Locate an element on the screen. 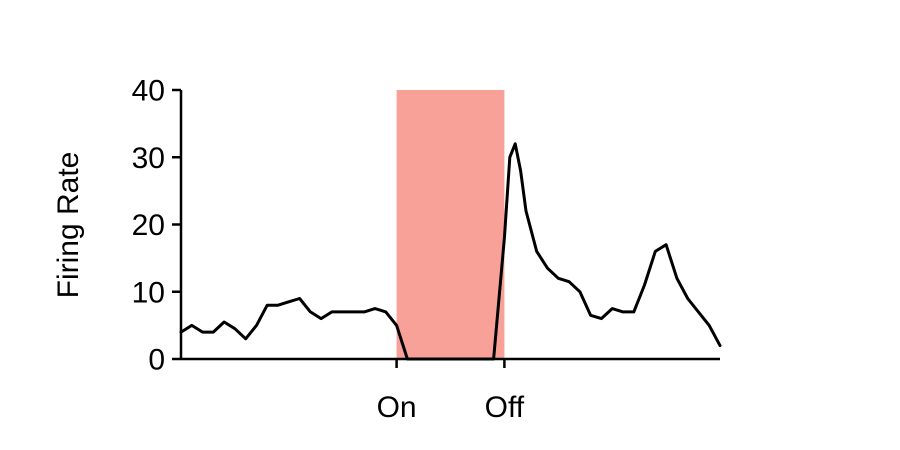  x-tick-label: Off is located at coordinates (505, 407).